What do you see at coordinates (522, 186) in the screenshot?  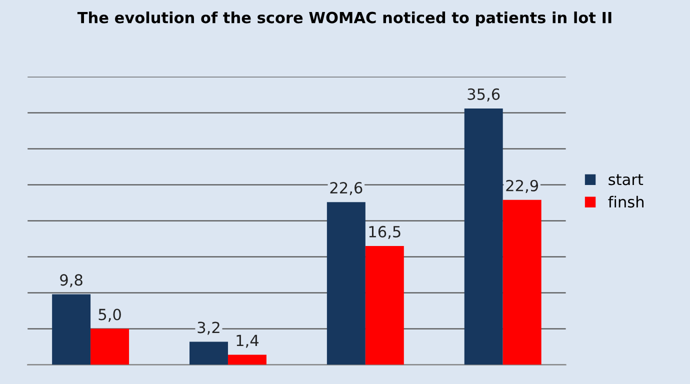 I see `data-label: 22,9` at bounding box center [522, 186].